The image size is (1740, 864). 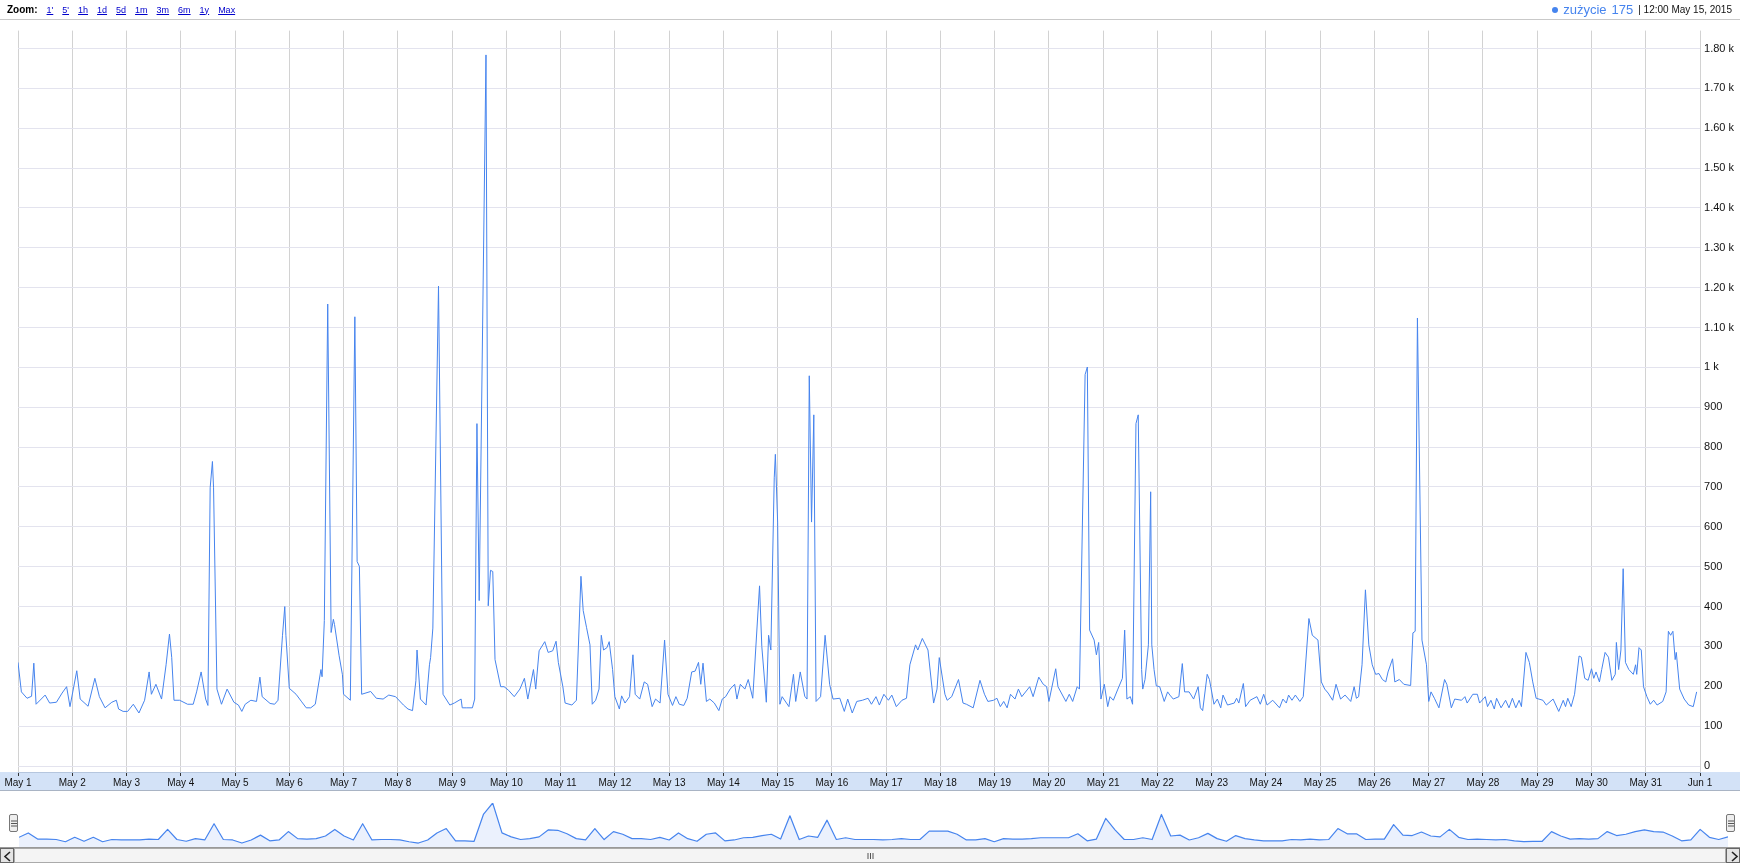 What do you see at coordinates (1622, 9) in the screenshot?
I see `text: 175` at bounding box center [1622, 9].